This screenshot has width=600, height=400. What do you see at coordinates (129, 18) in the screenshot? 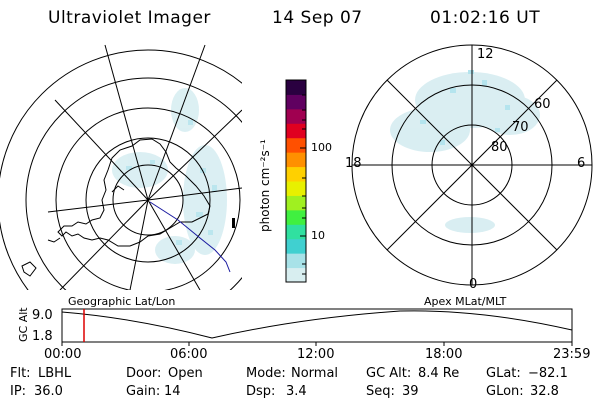
I see `instrument-title: Ultraviolet Imager` at bounding box center [129, 18].